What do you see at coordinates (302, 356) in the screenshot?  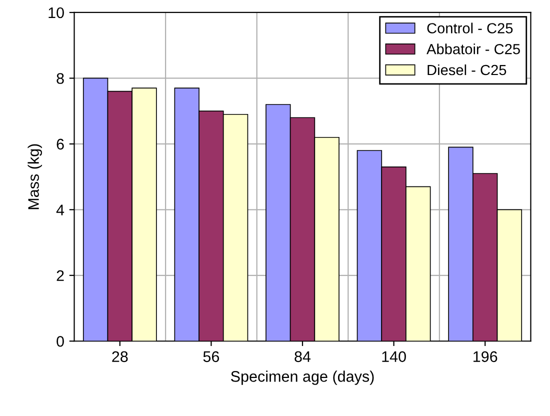 I see `x-tick-label: 84` at bounding box center [302, 356].